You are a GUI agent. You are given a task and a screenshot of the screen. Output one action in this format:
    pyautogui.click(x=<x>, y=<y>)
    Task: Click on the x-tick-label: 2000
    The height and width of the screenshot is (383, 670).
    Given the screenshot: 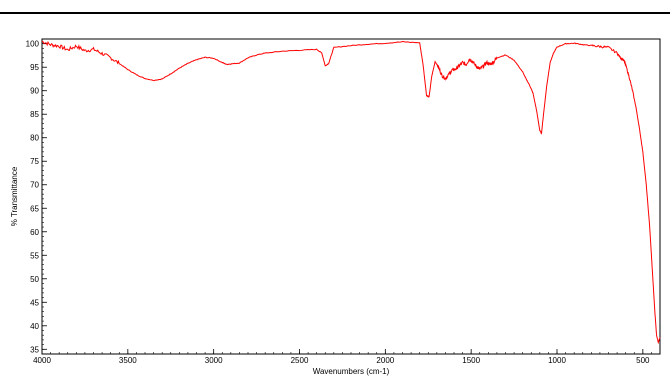 What is the action you would take?
    pyautogui.click(x=385, y=360)
    